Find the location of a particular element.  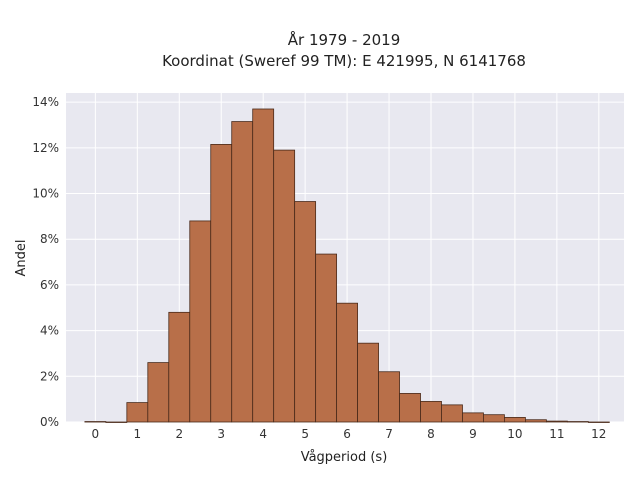

x-axis-ticks: 0 1 2 3 4 5 6 7 8 9 10 11 12 is located at coordinates (349, 434).